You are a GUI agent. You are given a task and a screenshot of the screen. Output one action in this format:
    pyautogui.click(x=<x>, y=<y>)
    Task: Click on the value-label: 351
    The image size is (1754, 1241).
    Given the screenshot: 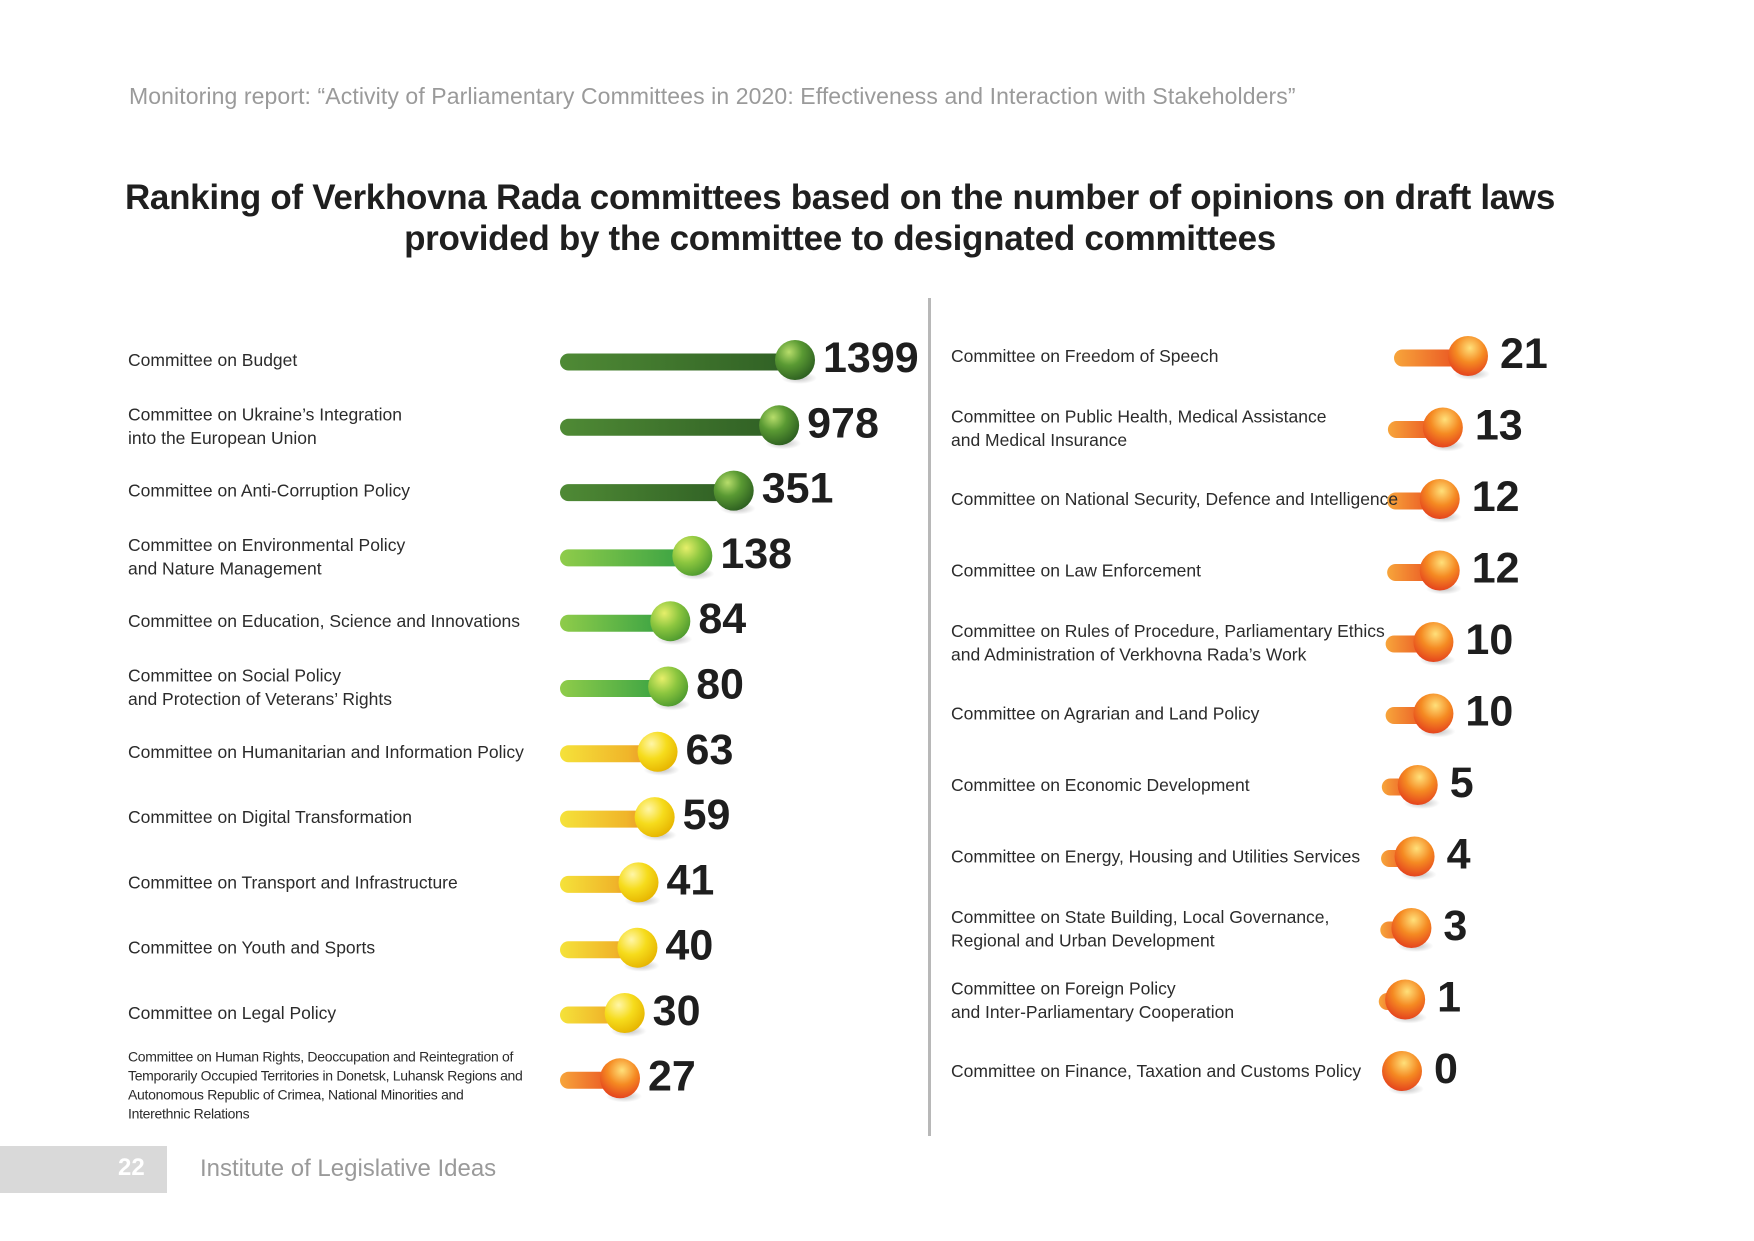 What is the action you would take?
    pyautogui.click(x=798, y=489)
    